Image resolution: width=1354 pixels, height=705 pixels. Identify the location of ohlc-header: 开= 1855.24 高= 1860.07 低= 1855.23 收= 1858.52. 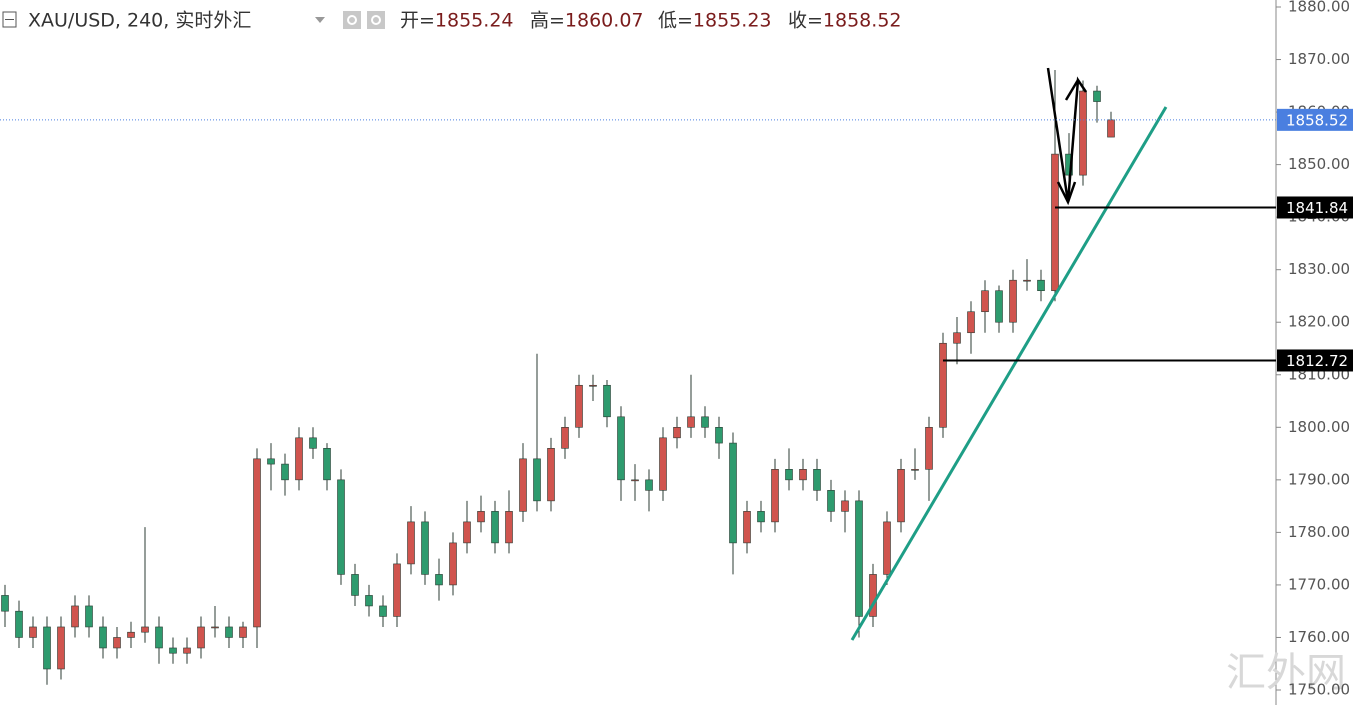
(651, 21).